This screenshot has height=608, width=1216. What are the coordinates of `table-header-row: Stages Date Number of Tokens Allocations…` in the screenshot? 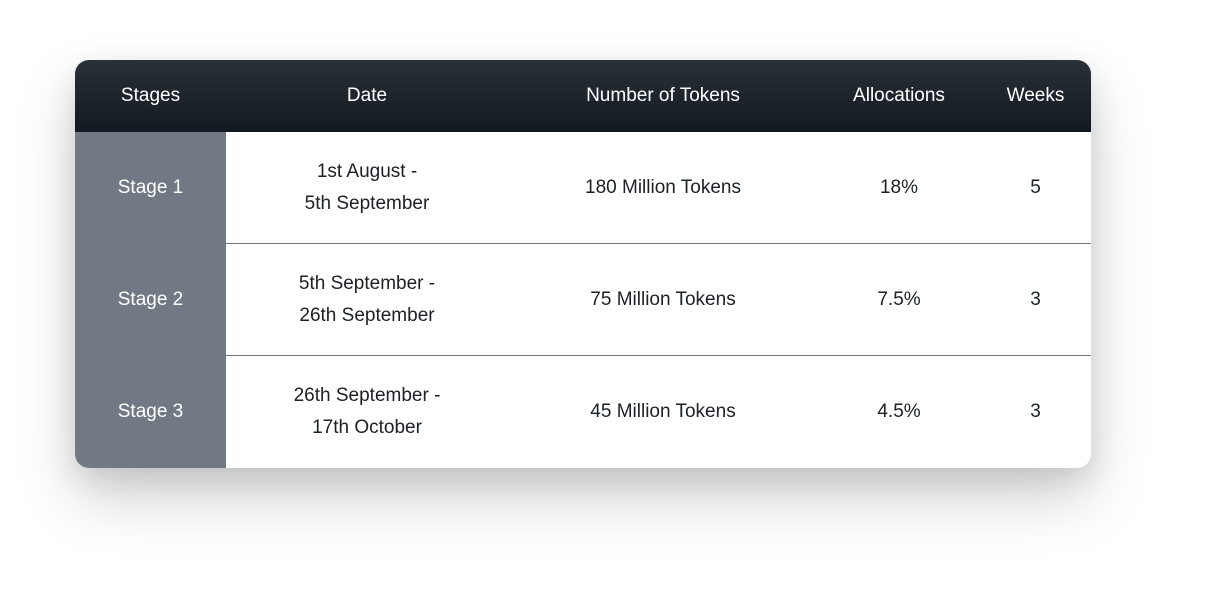 It's located at (583, 96).